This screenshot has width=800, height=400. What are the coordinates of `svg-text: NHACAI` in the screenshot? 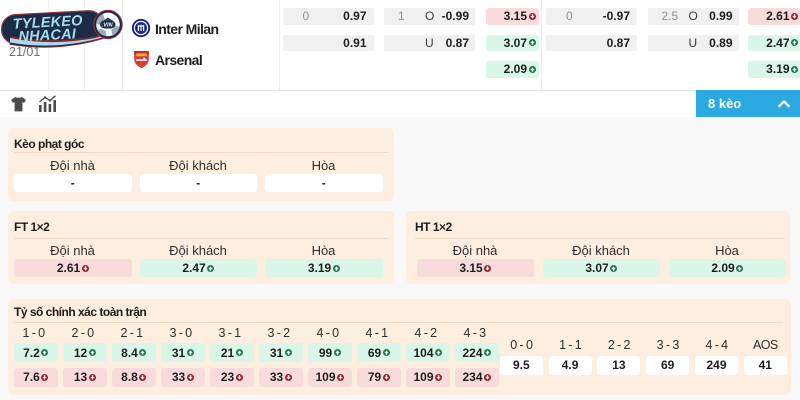 It's located at (47, 35).